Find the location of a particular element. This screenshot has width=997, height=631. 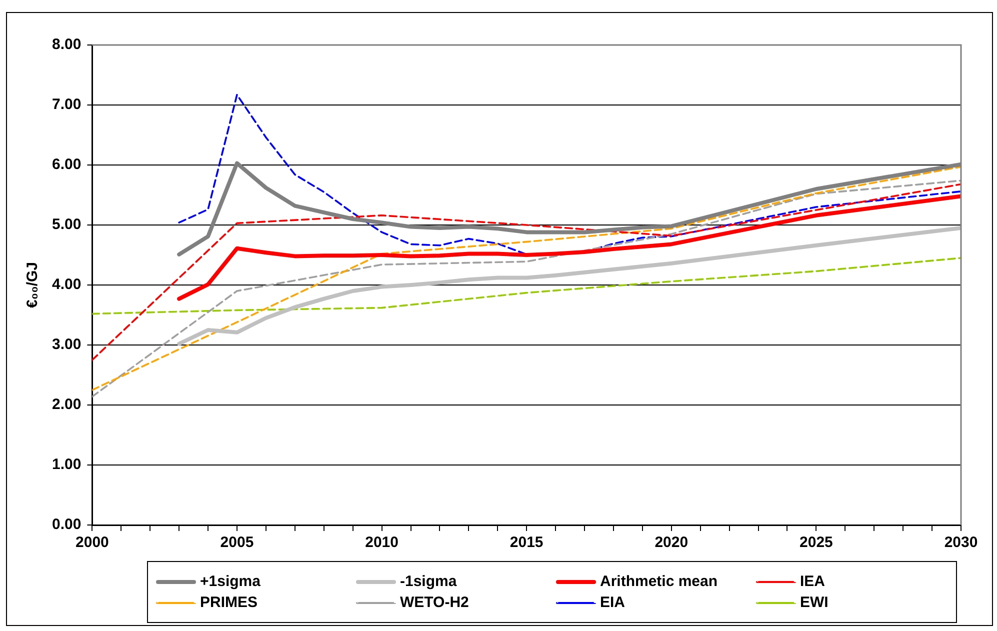

y-tick-label: 7.00 is located at coordinates (67, 105).